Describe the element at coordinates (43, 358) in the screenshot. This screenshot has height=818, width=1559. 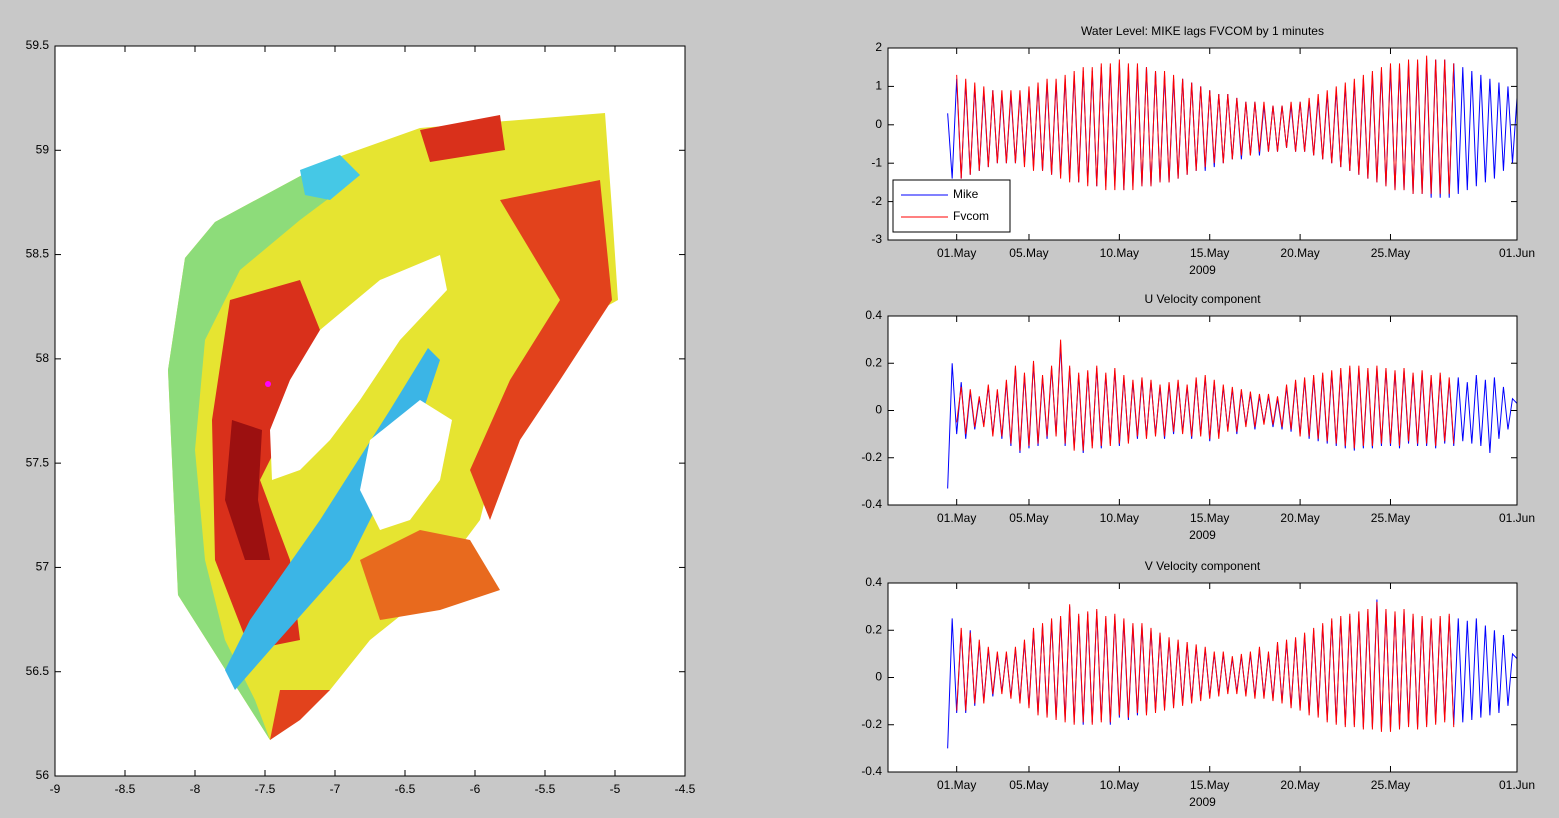
I see `y-tick-label: 58` at that location.